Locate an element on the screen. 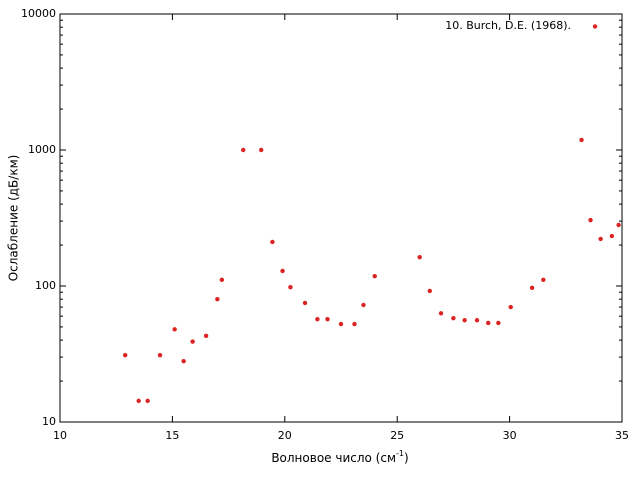 Image resolution: width=640 pixels, height=480 pixels. annotation: 10. Burch, D.E. (1968). is located at coordinates (508, 25).